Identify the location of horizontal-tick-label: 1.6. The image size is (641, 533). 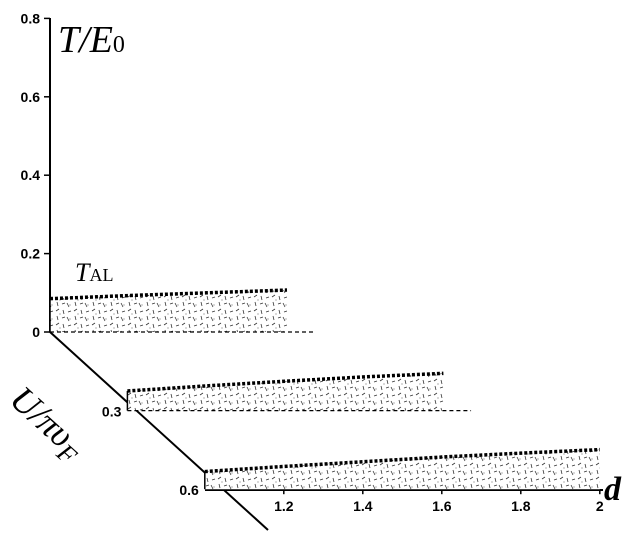
(442, 506).